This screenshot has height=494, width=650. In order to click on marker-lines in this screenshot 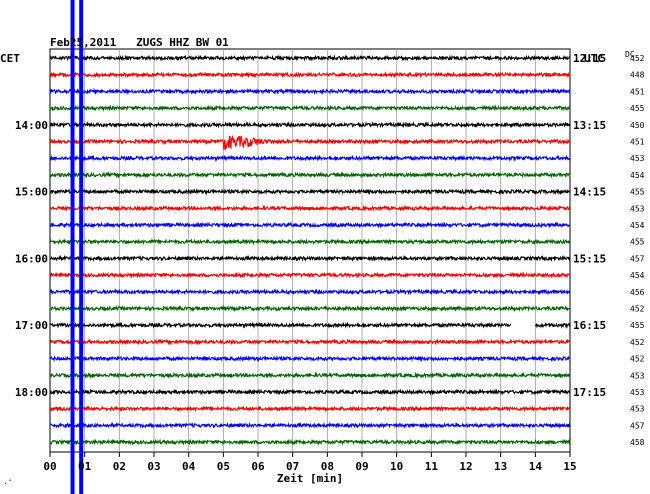, I will do `click(77, 247)`.